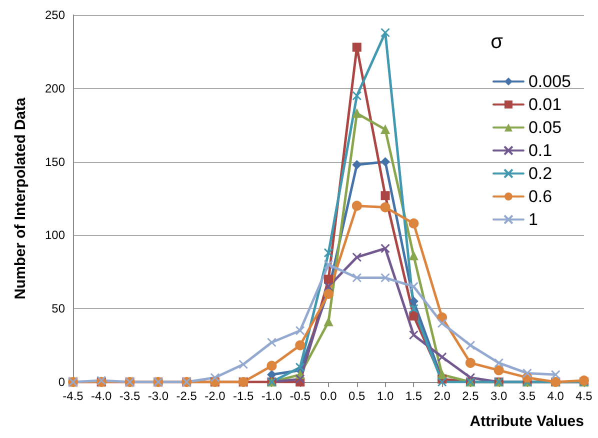  Describe the element at coordinates (73, 396) in the screenshot. I see `x-tick-label: -4.5` at that location.